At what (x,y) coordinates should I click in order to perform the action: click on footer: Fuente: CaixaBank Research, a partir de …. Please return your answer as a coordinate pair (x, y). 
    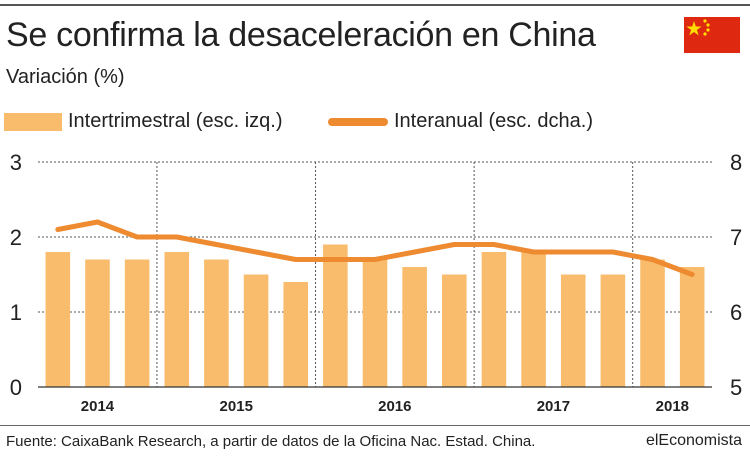
    Looking at the image, I should click on (375, 442).